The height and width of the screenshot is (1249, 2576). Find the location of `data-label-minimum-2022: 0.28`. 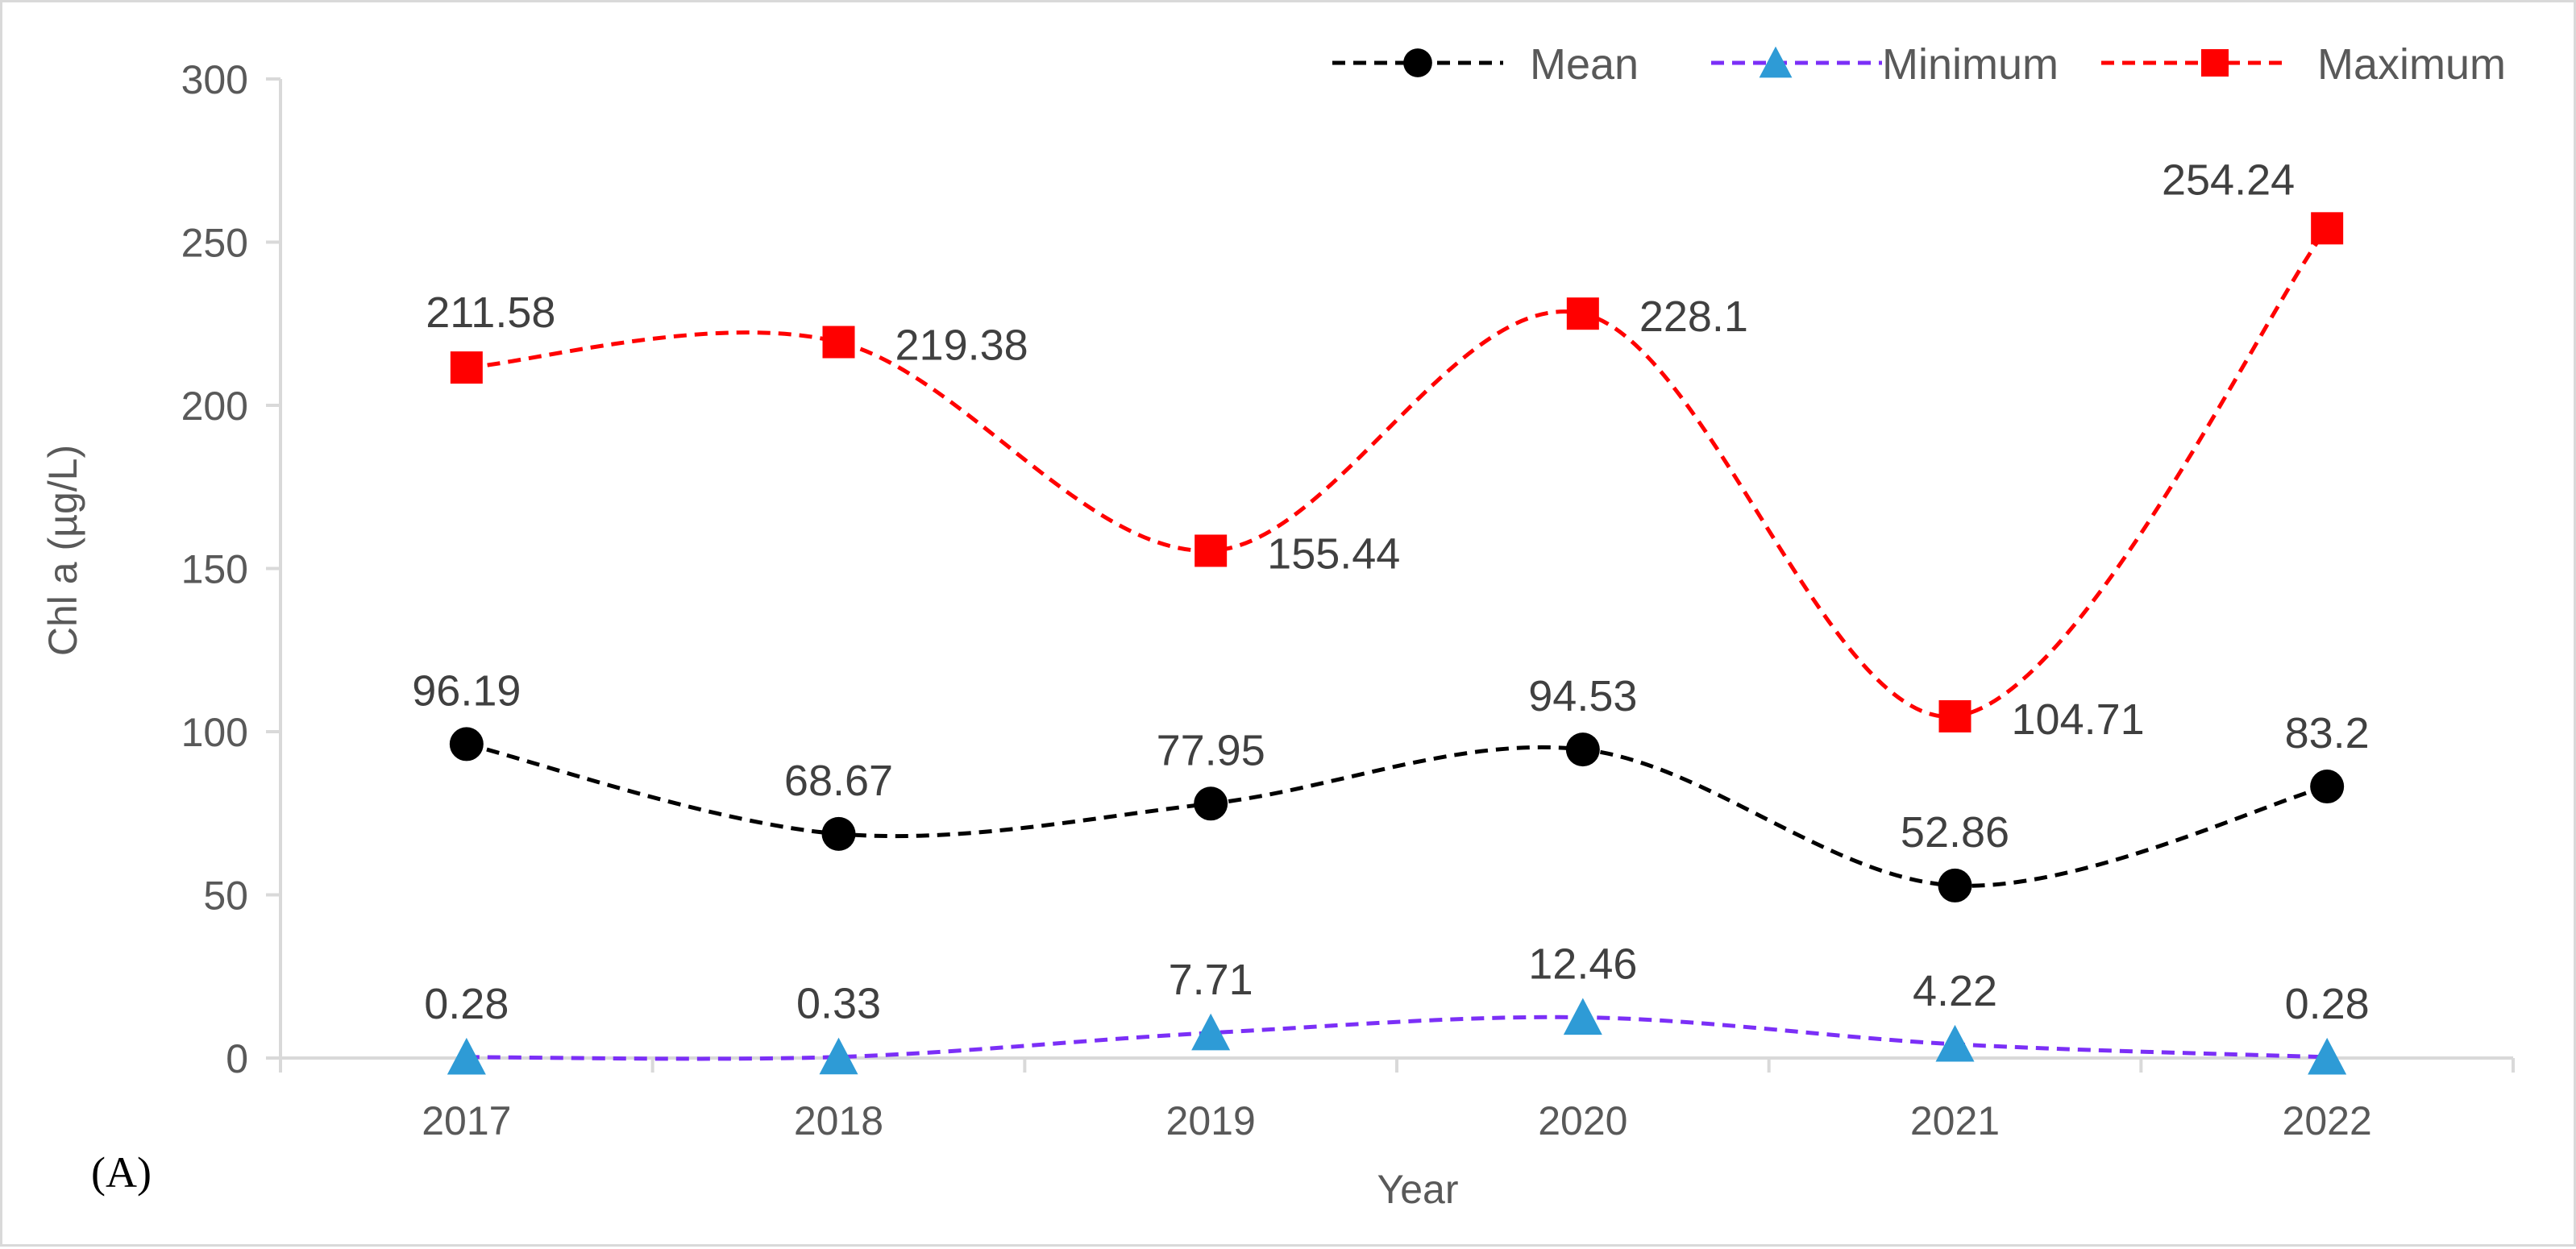

data-label-minimum-2022: 0.28 is located at coordinates (2327, 1004).